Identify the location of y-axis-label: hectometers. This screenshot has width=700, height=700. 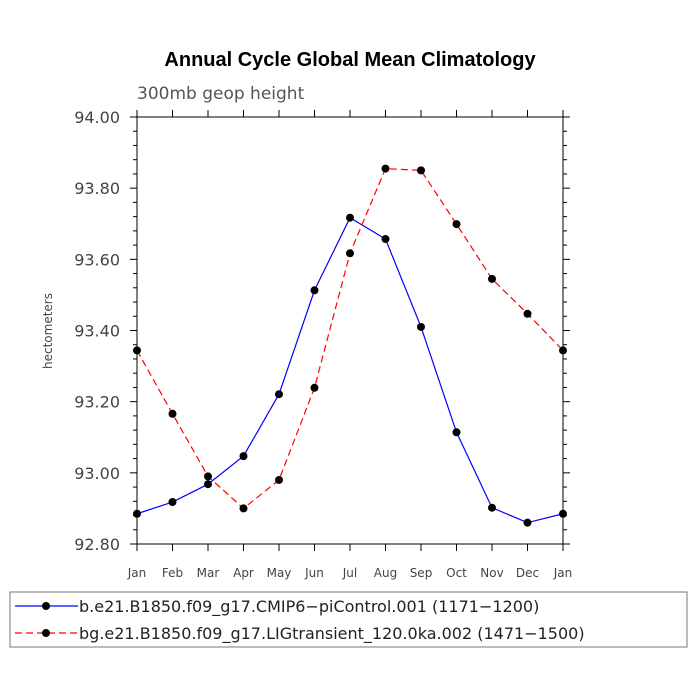
(48, 331).